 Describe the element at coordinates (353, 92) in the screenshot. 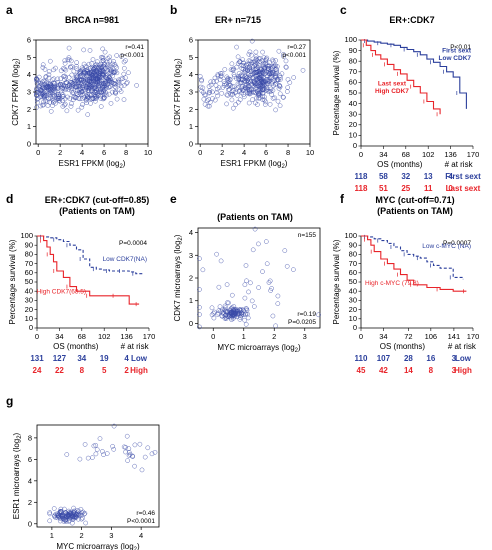

I see `y-tick-label: 50` at that location.